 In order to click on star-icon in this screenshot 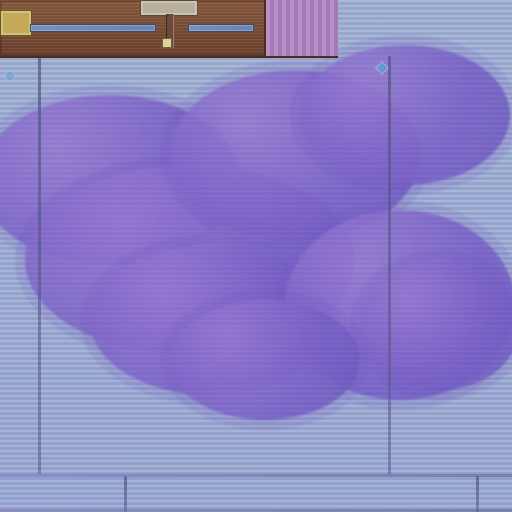, I will do `click(10, 76)`.